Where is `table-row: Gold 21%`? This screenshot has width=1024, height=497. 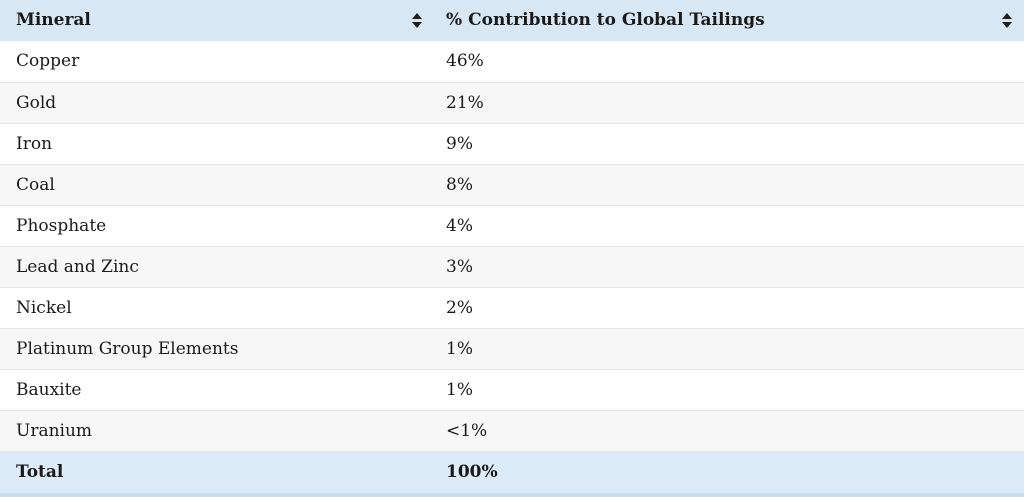 table-row: Gold 21% is located at coordinates (512, 102).